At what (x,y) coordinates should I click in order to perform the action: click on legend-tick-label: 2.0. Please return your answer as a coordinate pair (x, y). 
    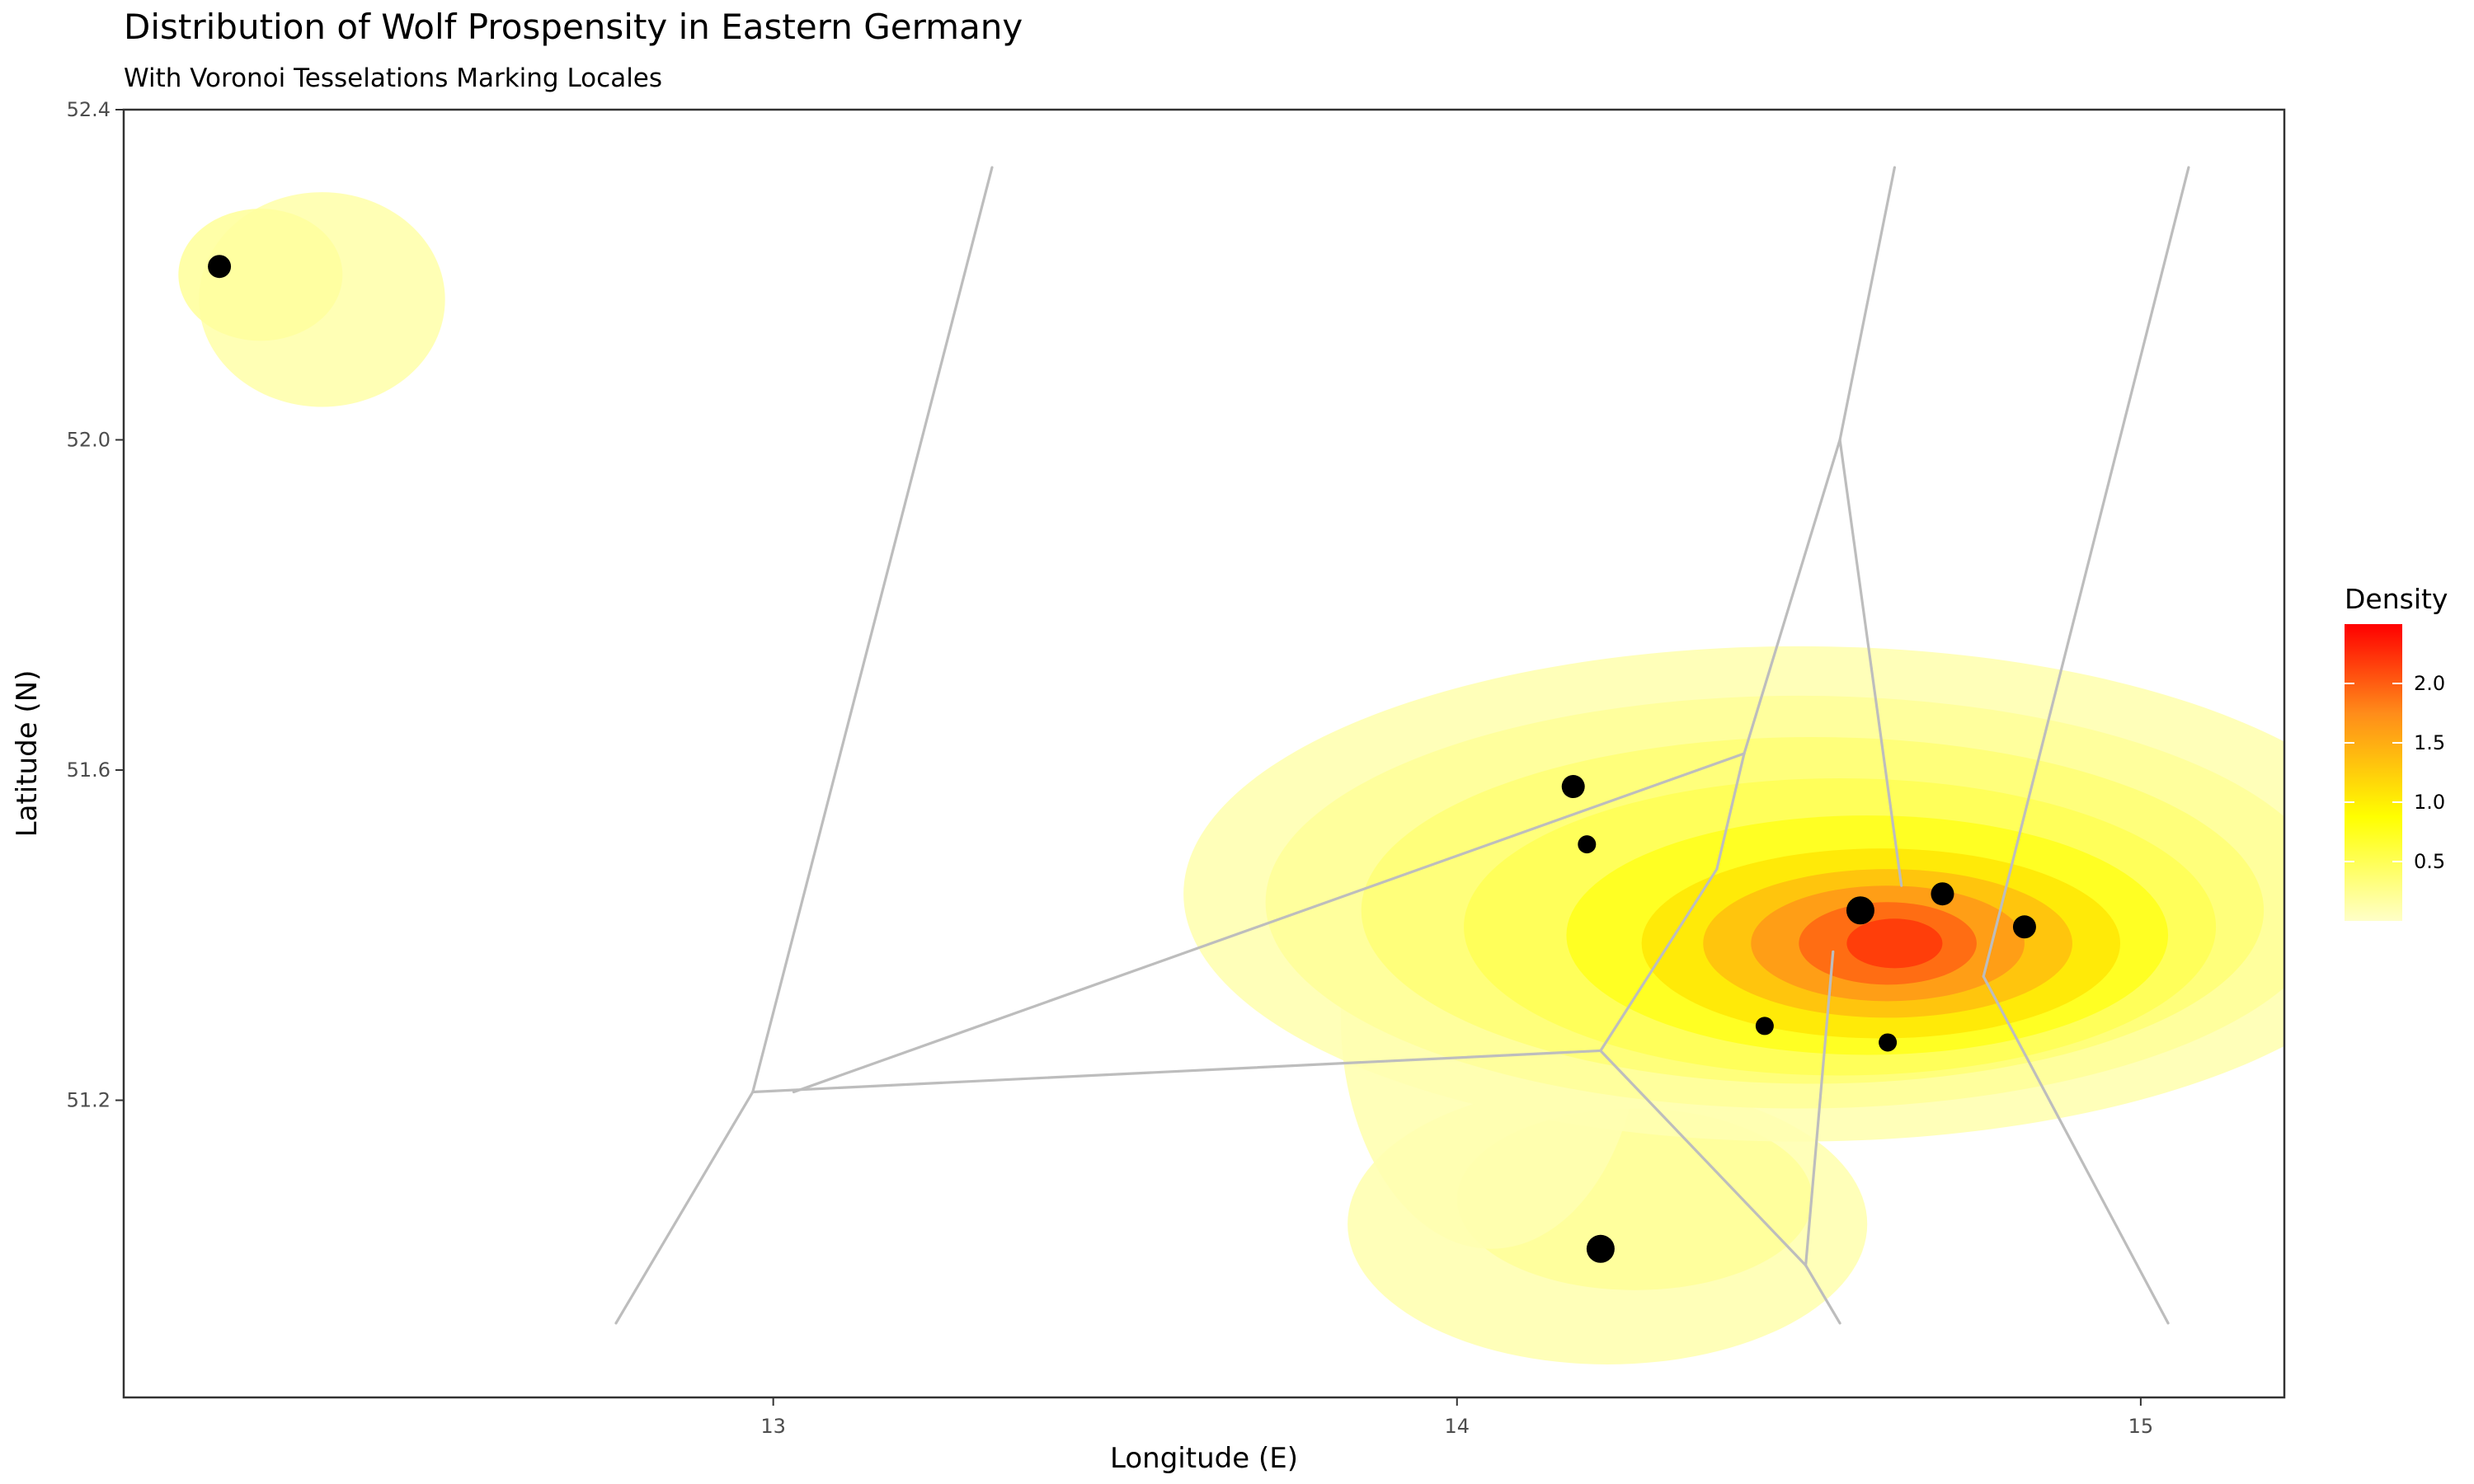
    Looking at the image, I should click on (2429, 683).